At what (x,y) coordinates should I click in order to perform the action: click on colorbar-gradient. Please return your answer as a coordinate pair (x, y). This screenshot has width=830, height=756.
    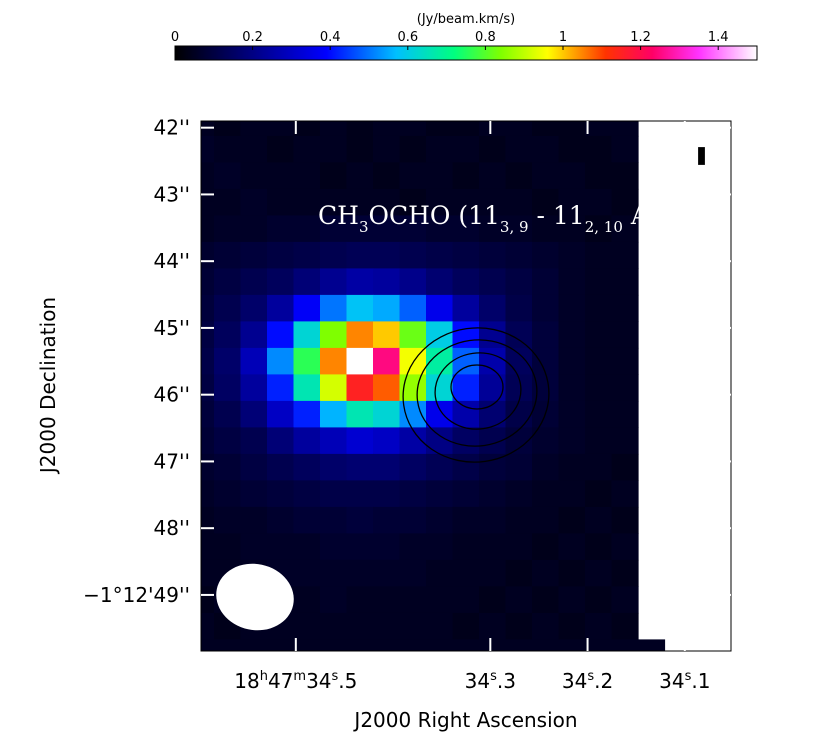
    Looking at the image, I should click on (466, 53).